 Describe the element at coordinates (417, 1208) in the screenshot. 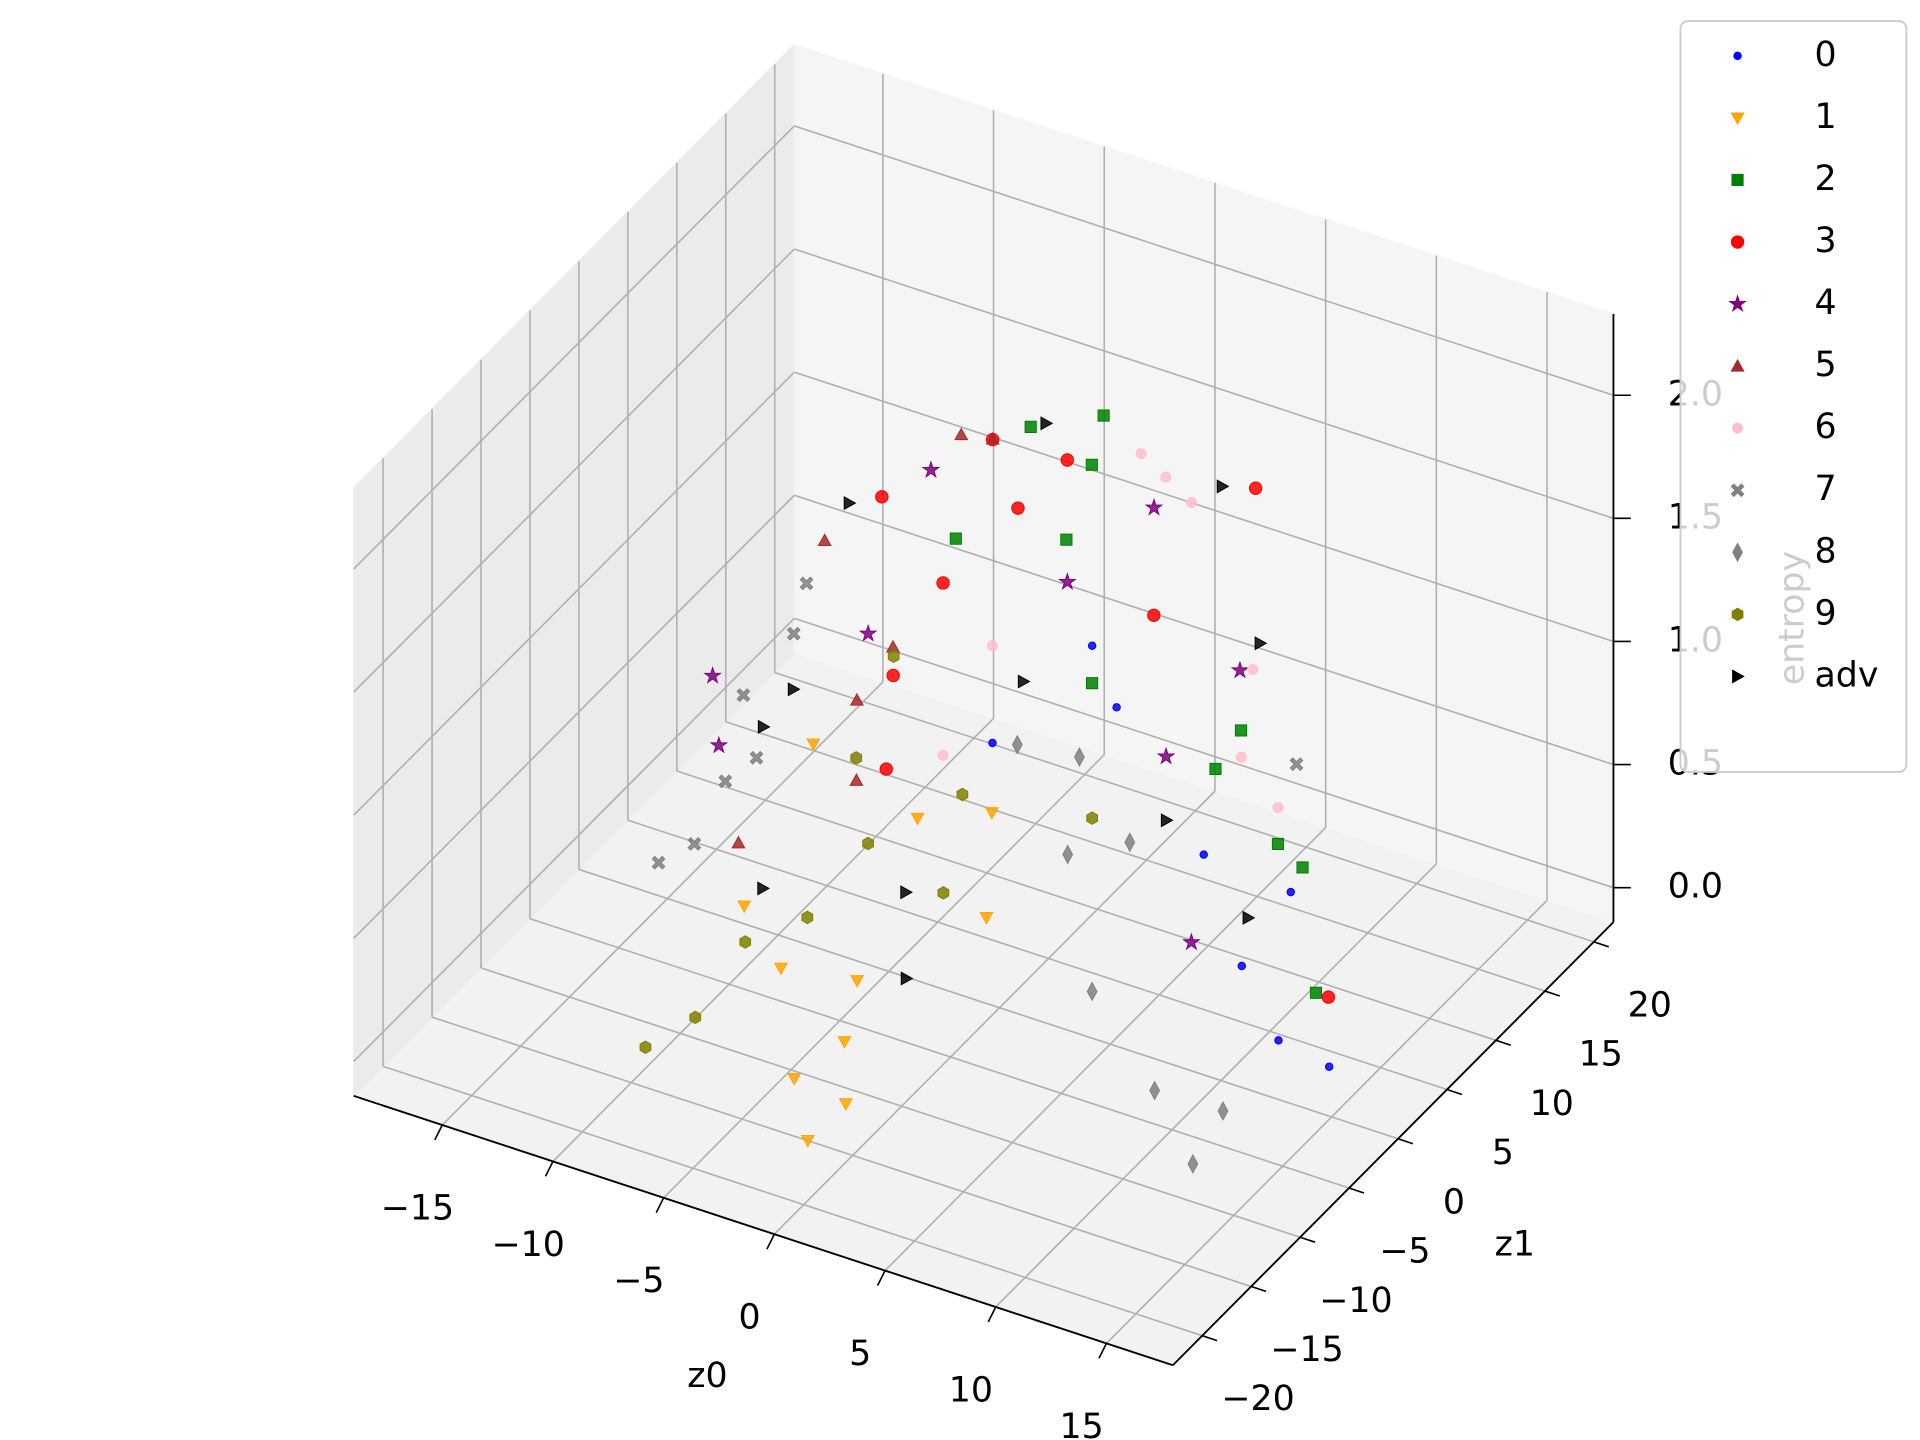

I see `x-tick-label: −15` at that location.